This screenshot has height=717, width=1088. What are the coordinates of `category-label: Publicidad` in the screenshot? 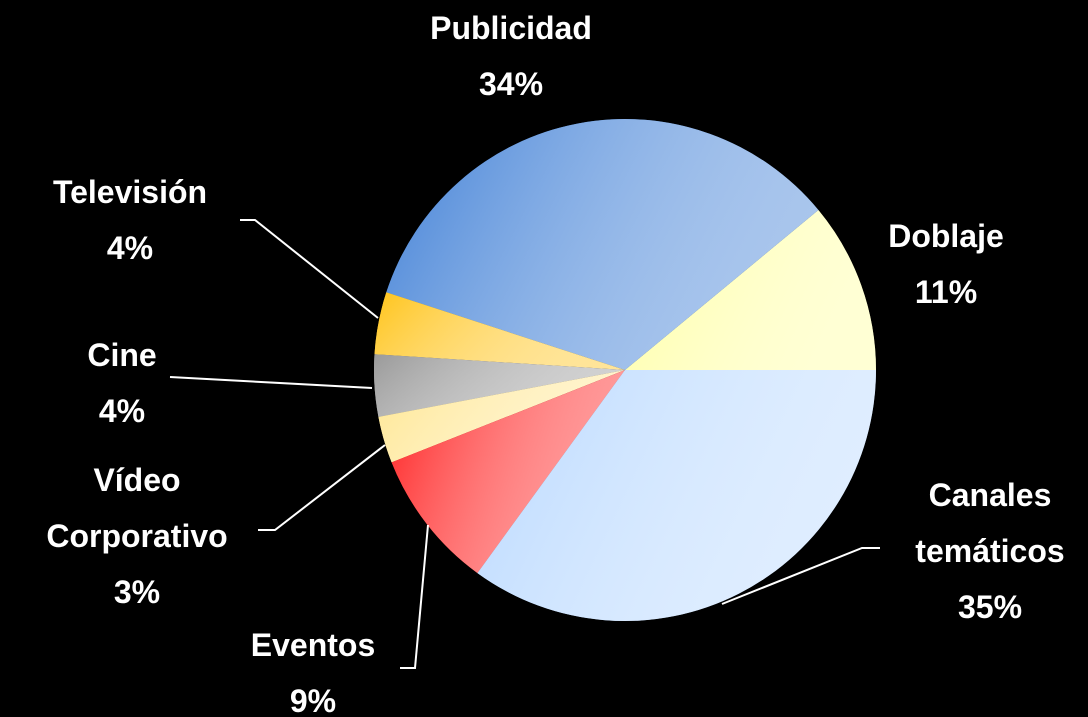 It's located at (511, 28).